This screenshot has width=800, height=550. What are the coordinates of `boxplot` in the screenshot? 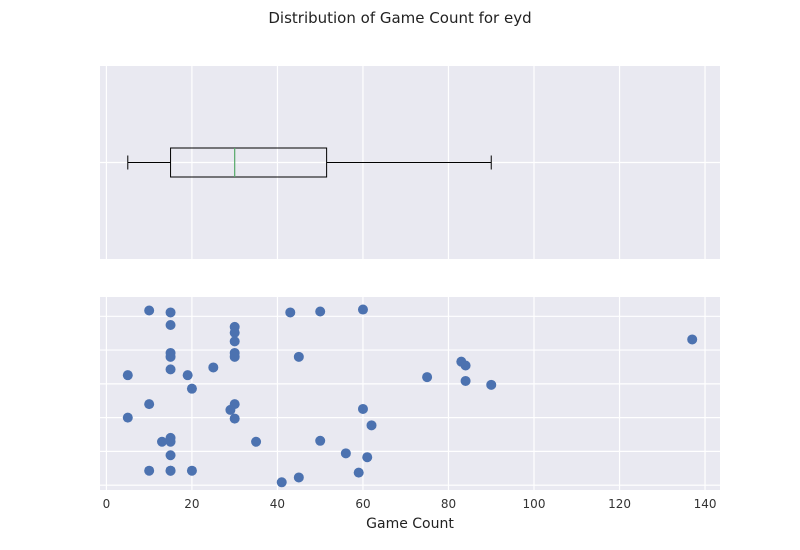 It's located at (309, 162).